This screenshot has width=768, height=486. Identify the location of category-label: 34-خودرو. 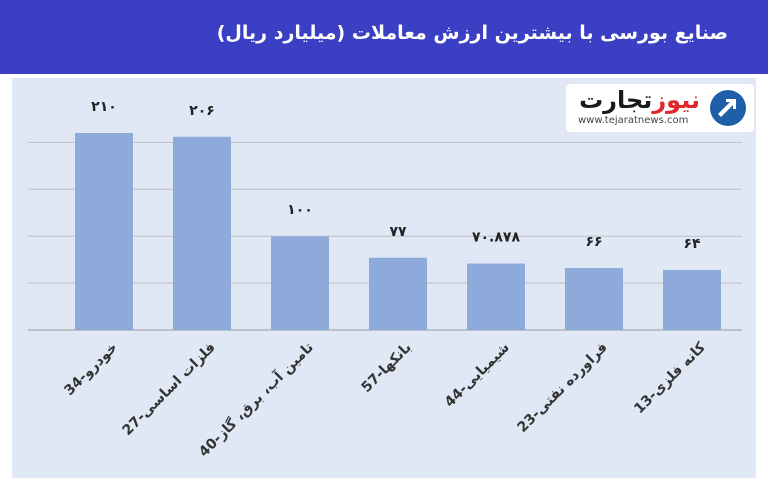
(90, 369).